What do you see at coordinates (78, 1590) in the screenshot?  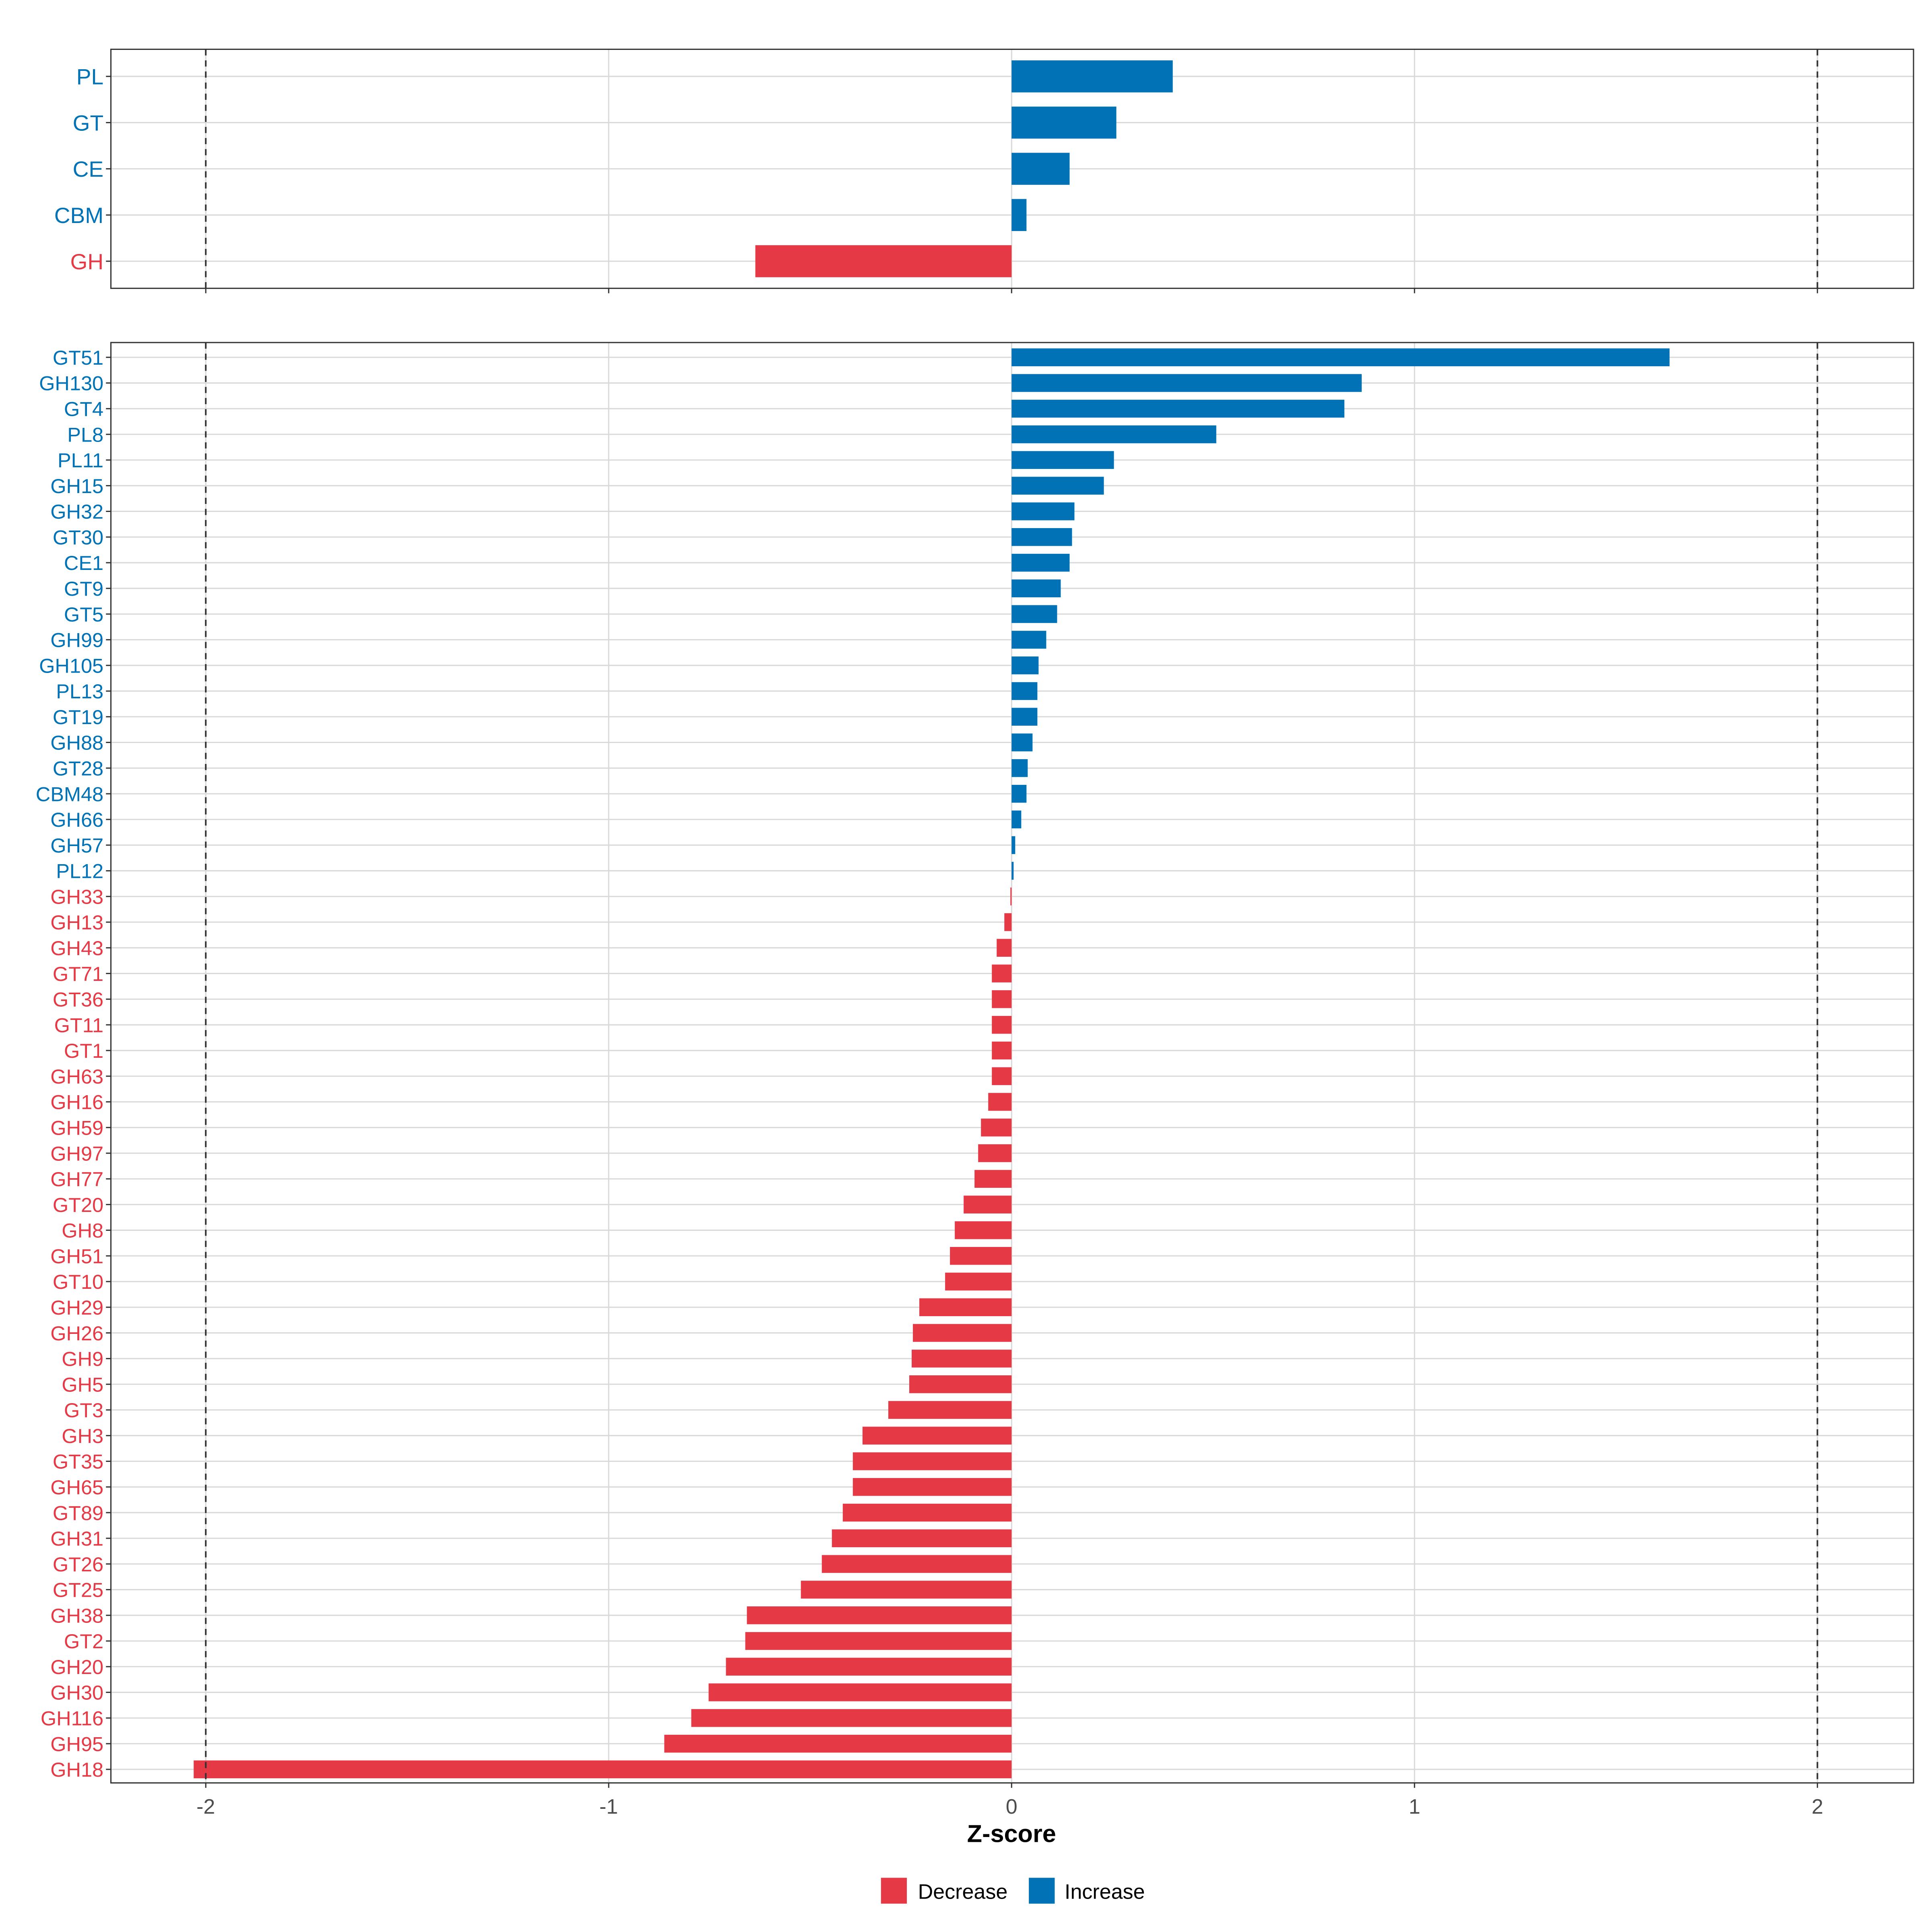 I see `category-label: GT25` at bounding box center [78, 1590].